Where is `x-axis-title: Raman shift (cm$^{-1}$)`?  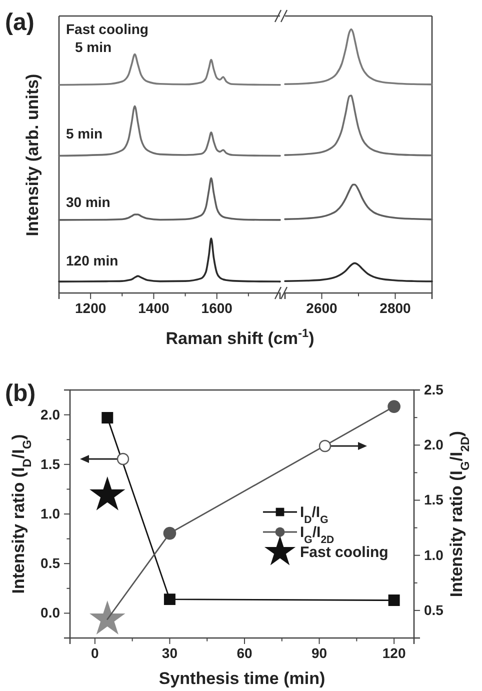 x-axis-title: Raman shift (cm$^{-1}$) is located at coordinates (240, 337).